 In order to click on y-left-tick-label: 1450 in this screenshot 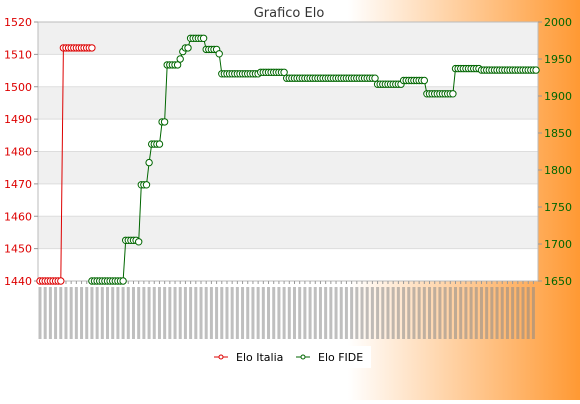, I will do `click(18, 249)`.